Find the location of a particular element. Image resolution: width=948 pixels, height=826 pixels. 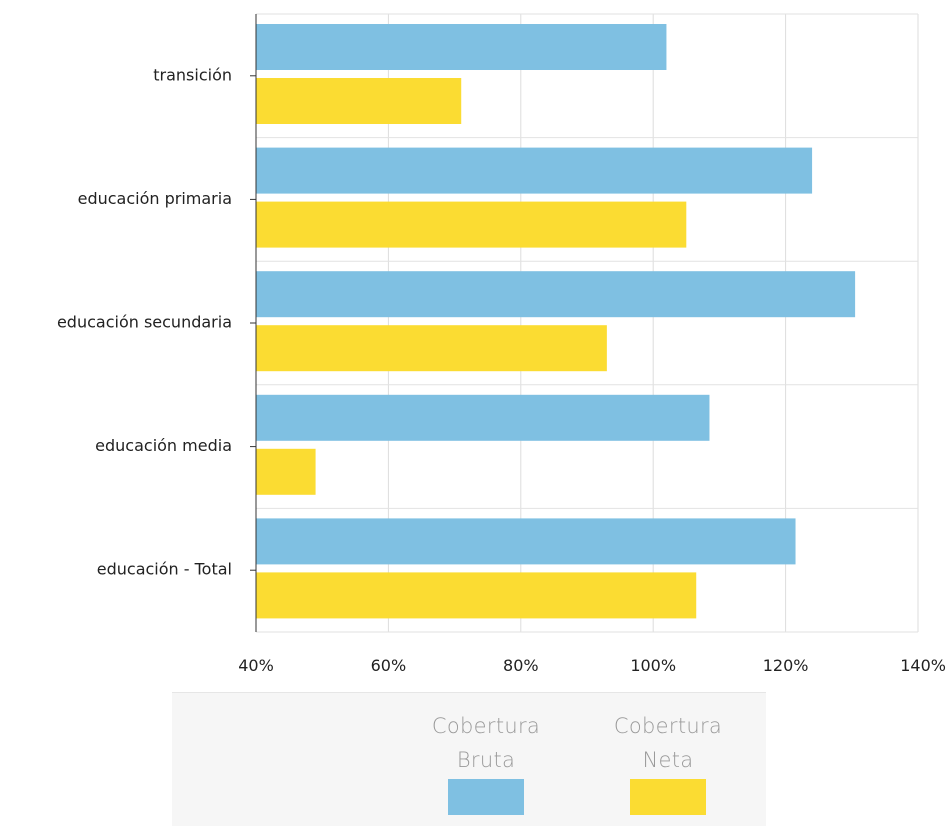

legend-label-line2: Neta is located at coordinates (668, 760).